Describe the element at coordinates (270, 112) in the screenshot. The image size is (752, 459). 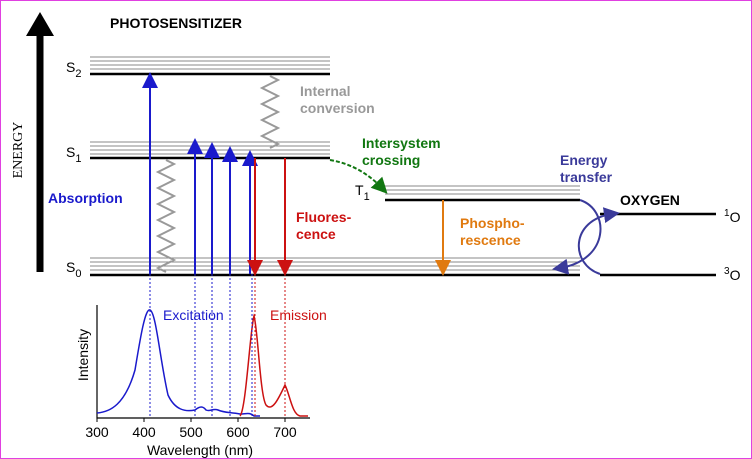
I see `internal-conversion-wave` at that location.